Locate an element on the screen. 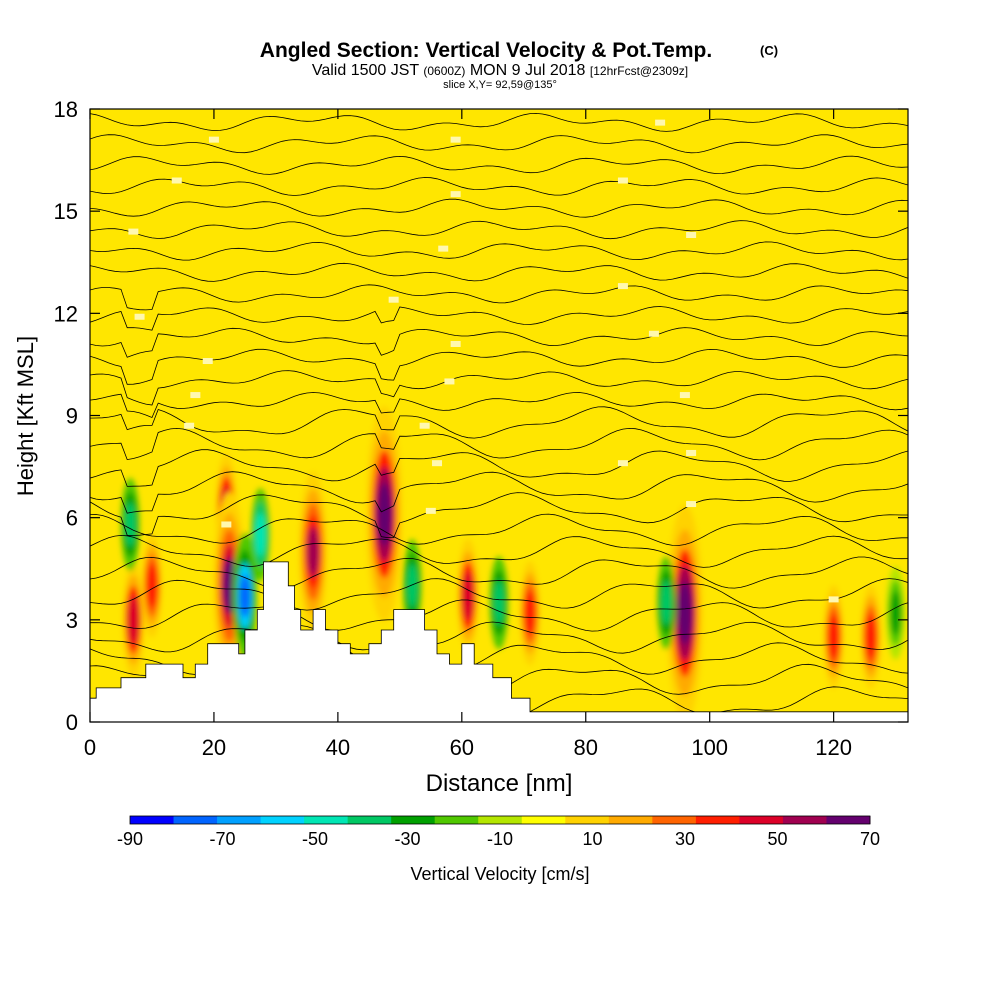 Image resolution: width=1000 pixels, height=1000 pixels. y-tick-label: 3 is located at coordinates (72, 620).